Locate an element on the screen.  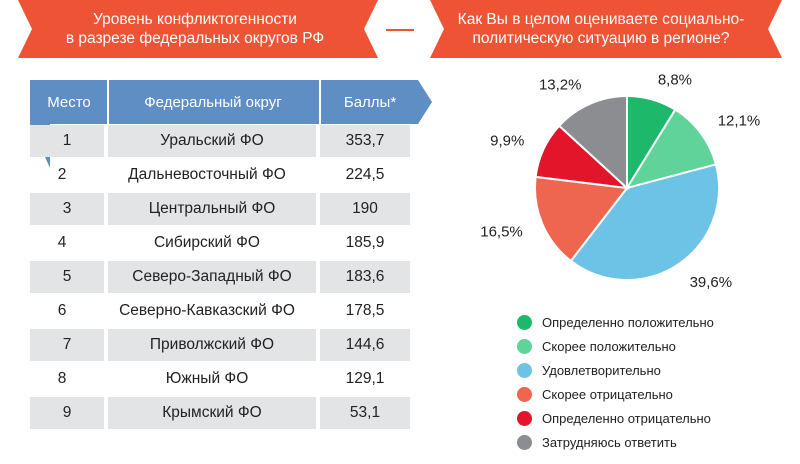
row-rank: 7 is located at coordinates (67, 345).